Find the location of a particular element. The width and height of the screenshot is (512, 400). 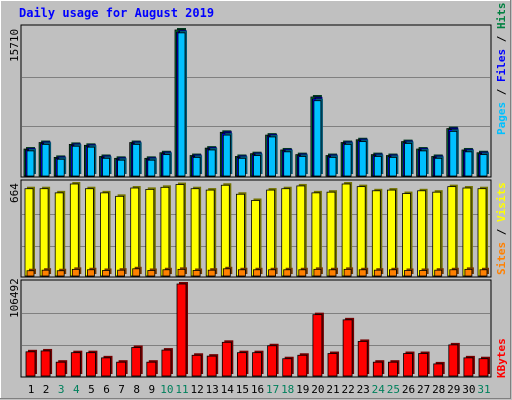

bar-sites-day-26-face is located at coordinates (408, 273).